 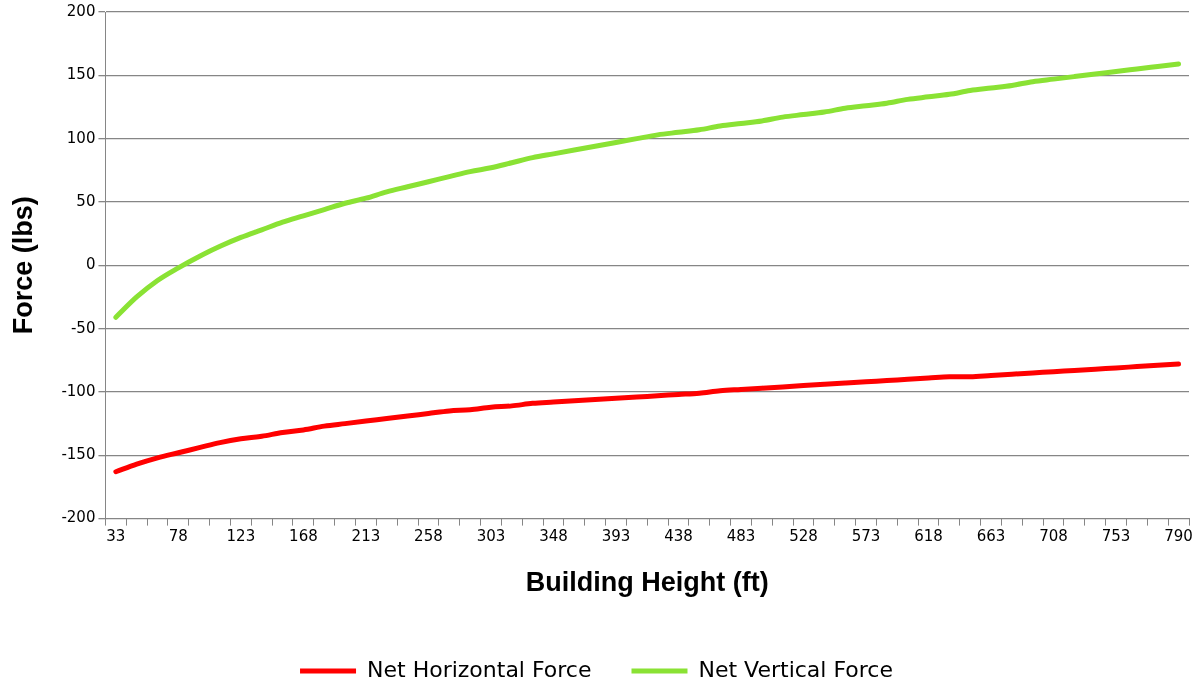 What do you see at coordinates (81, 10) in the screenshot?
I see `y-tick-label: 200` at bounding box center [81, 10].